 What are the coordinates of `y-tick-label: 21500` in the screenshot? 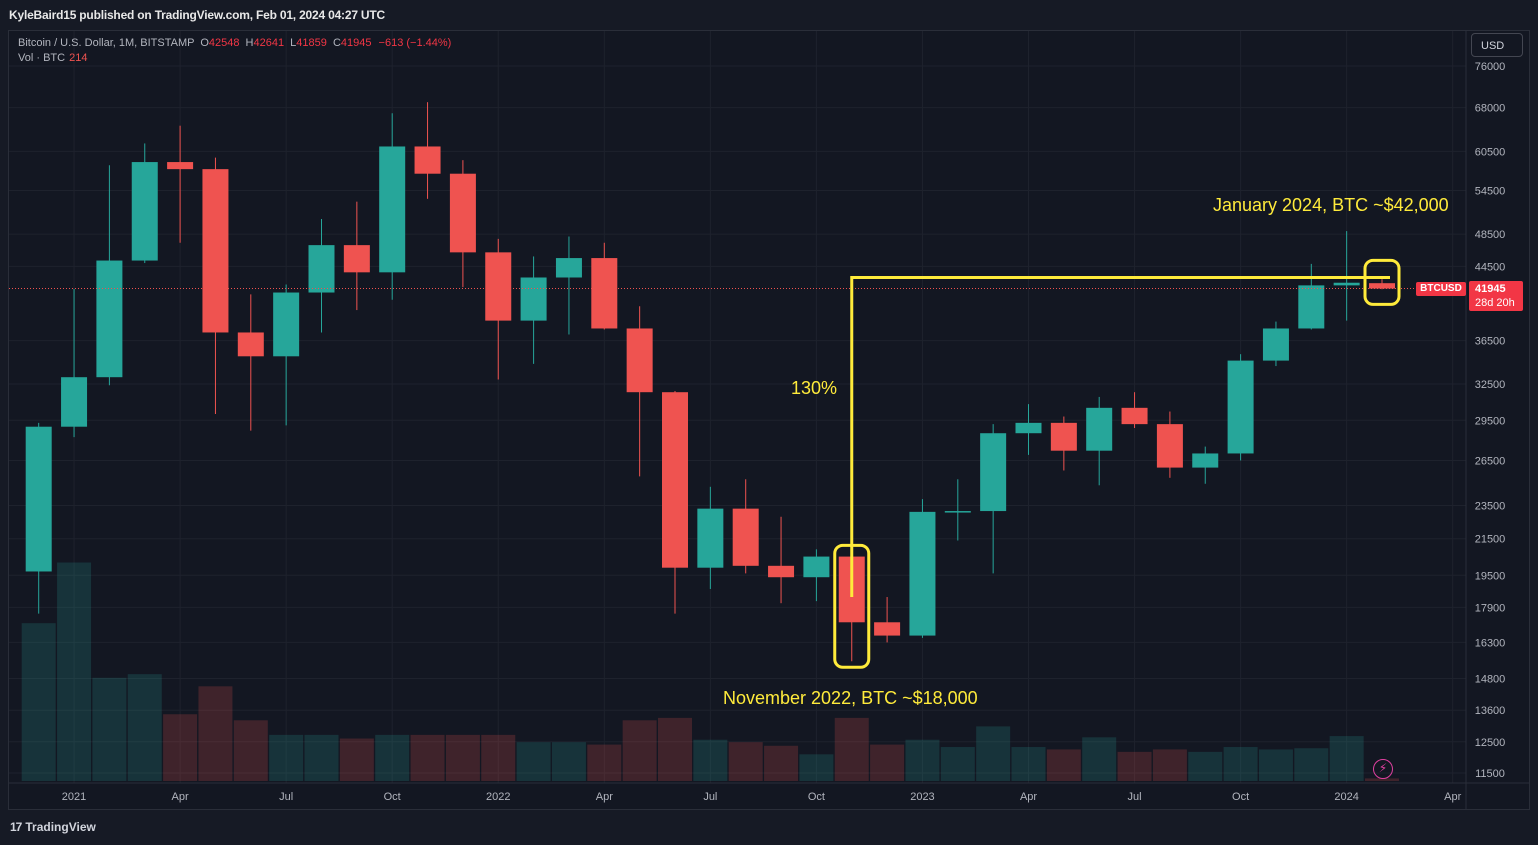 It's located at (1490, 540).